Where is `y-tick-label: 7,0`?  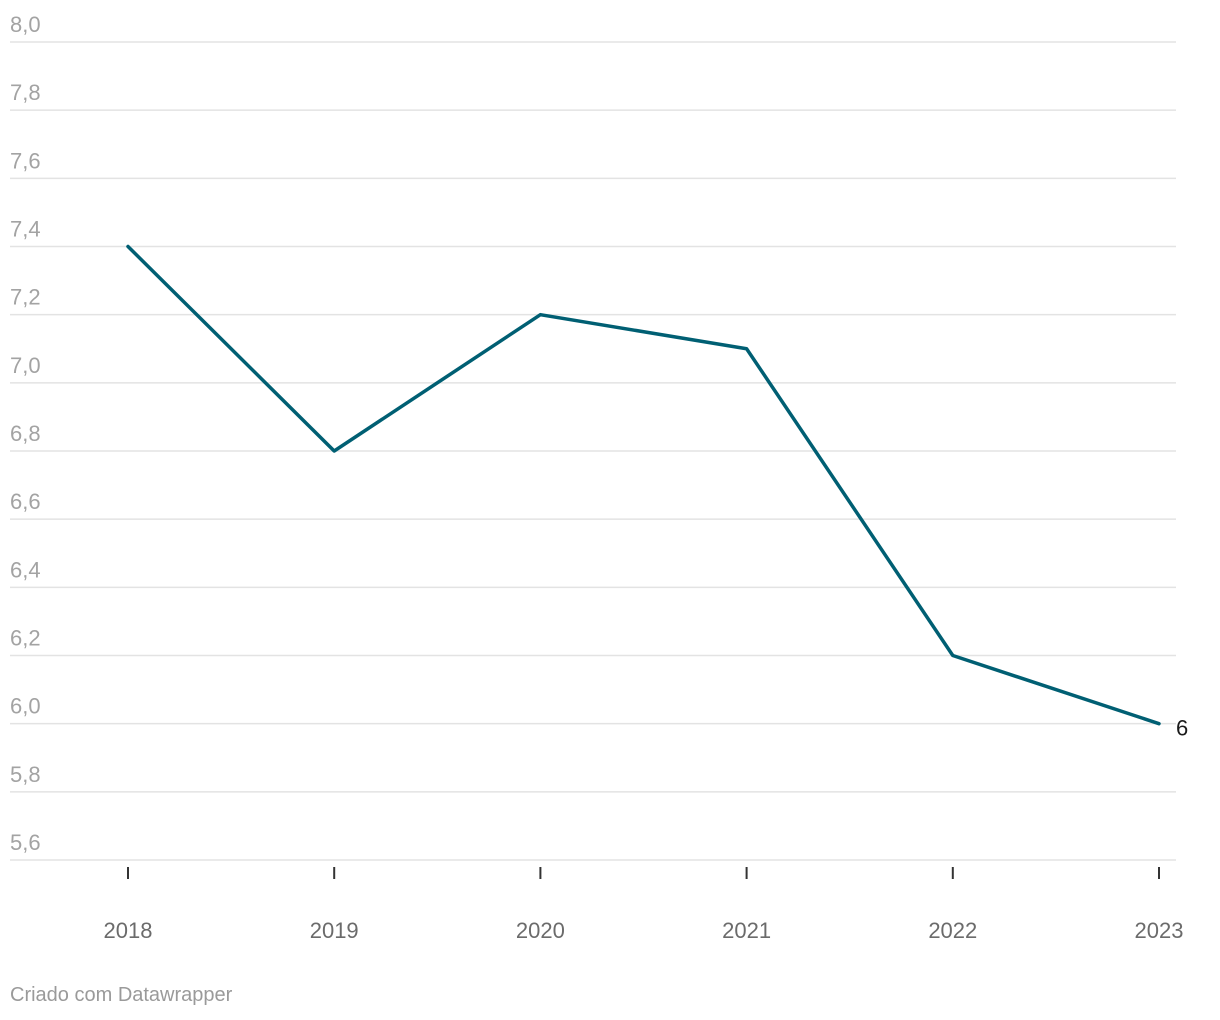 y-tick-label: 7,0 is located at coordinates (25, 365).